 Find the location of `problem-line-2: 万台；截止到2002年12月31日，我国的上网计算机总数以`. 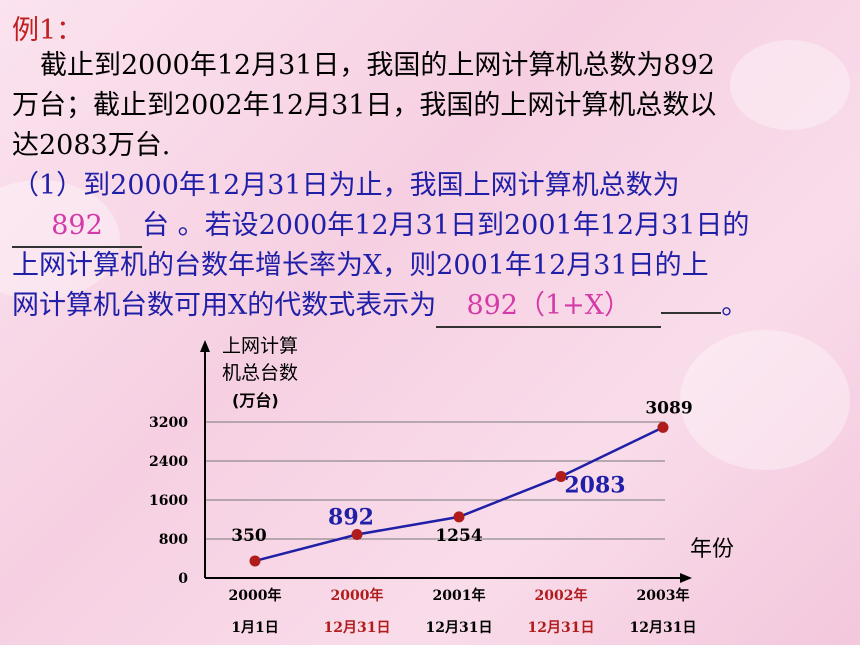

problem-line-2: 万台；截止到2002年12月31日，我国的上网计算机总数以 is located at coordinates (364, 105).